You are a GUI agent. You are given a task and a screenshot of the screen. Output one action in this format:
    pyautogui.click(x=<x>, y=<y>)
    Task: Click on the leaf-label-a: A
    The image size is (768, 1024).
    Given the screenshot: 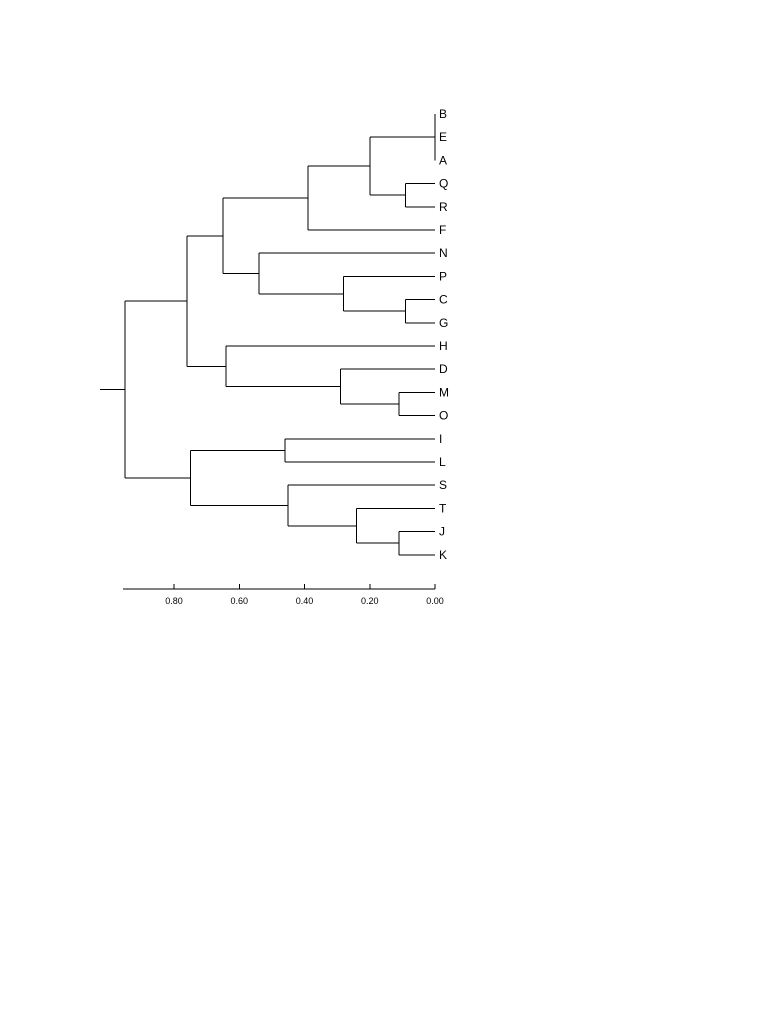 What is the action you would take?
    pyautogui.click(x=443, y=160)
    